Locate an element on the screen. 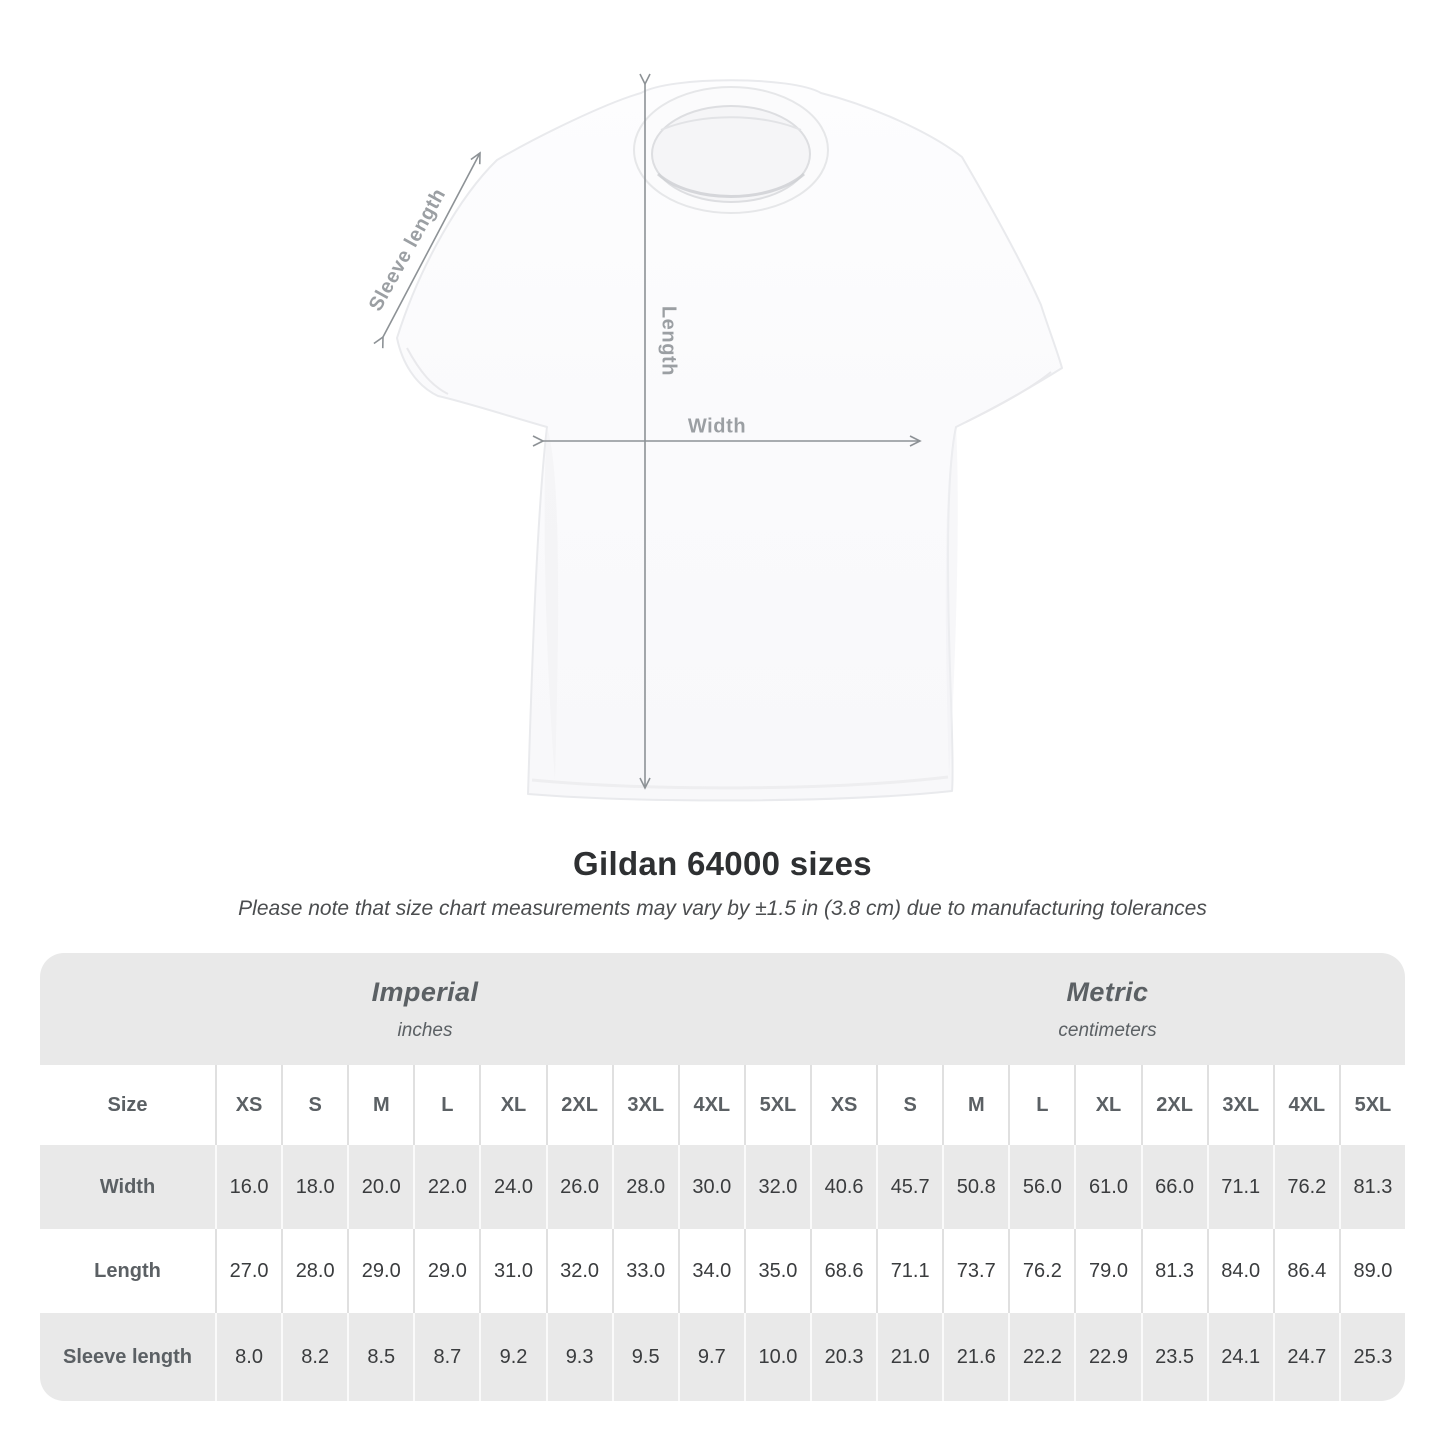 The width and height of the screenshot is (1445, 1445). metric-value-cell: 73.7 is located at coordinates (975, 1271).